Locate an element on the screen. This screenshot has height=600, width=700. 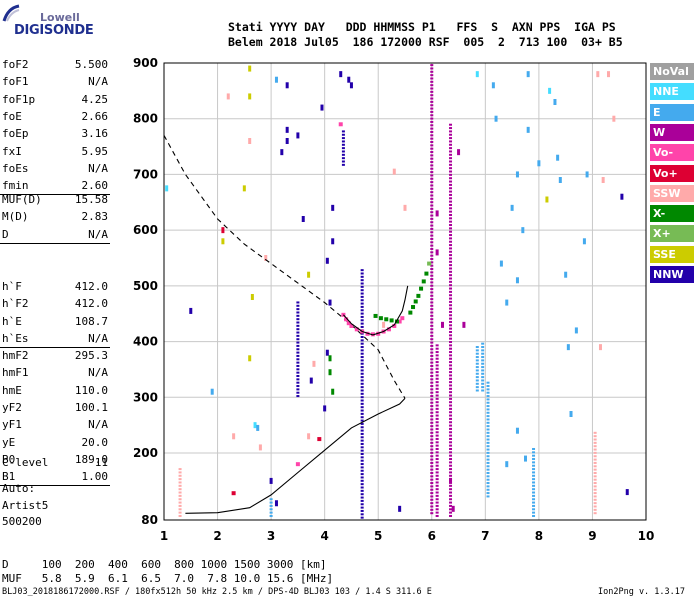
x-tick-label: 8 is located at coordinates (539, 536).